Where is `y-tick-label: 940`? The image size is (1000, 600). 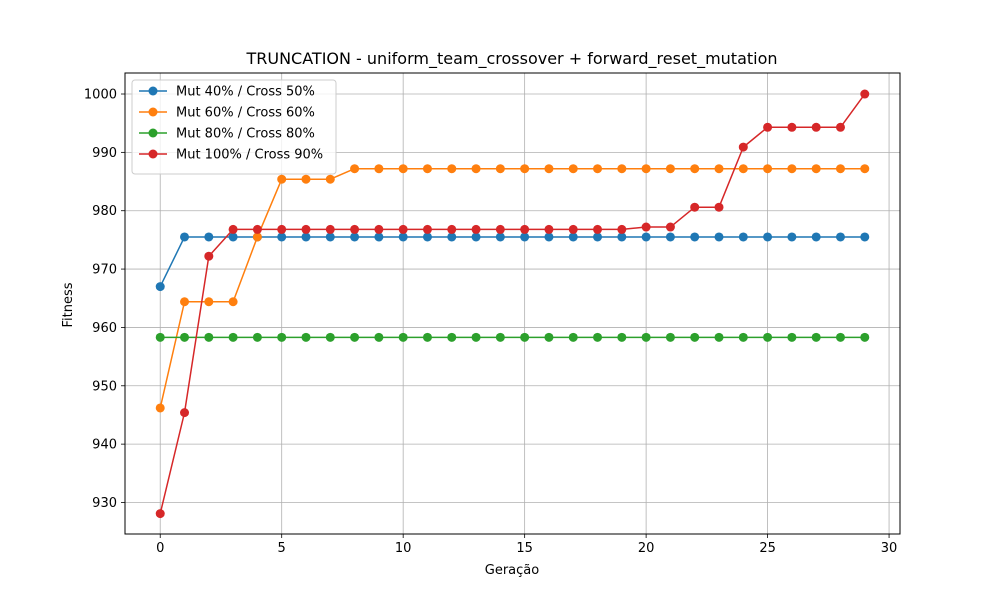 y-tick-label: 940 is located at coordinates (104, 445).